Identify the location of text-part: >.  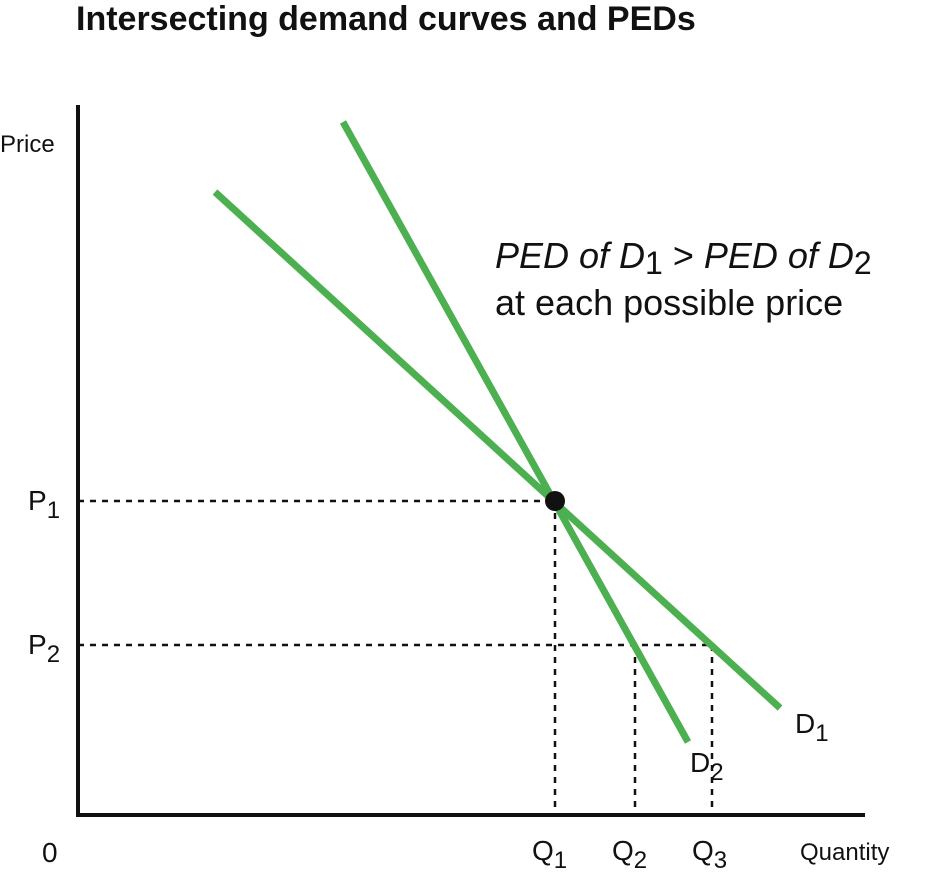
(683, 255).